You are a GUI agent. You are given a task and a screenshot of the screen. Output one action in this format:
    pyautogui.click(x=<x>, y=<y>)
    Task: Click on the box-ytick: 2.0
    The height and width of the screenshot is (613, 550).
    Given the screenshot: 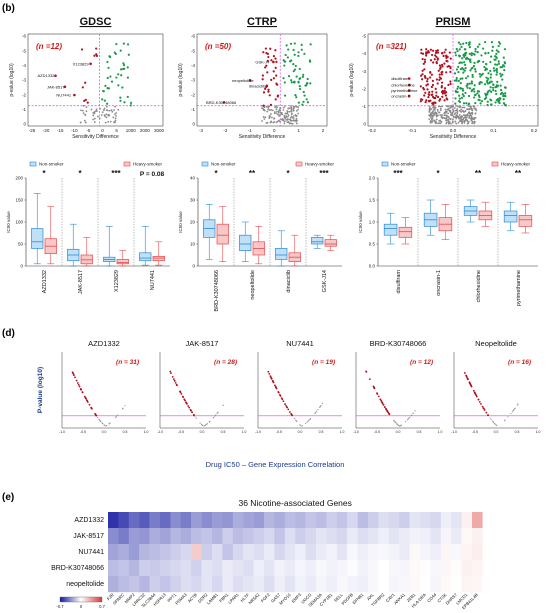 What is the action you would take?
    pyautogui.click(x=372, y=178)
    